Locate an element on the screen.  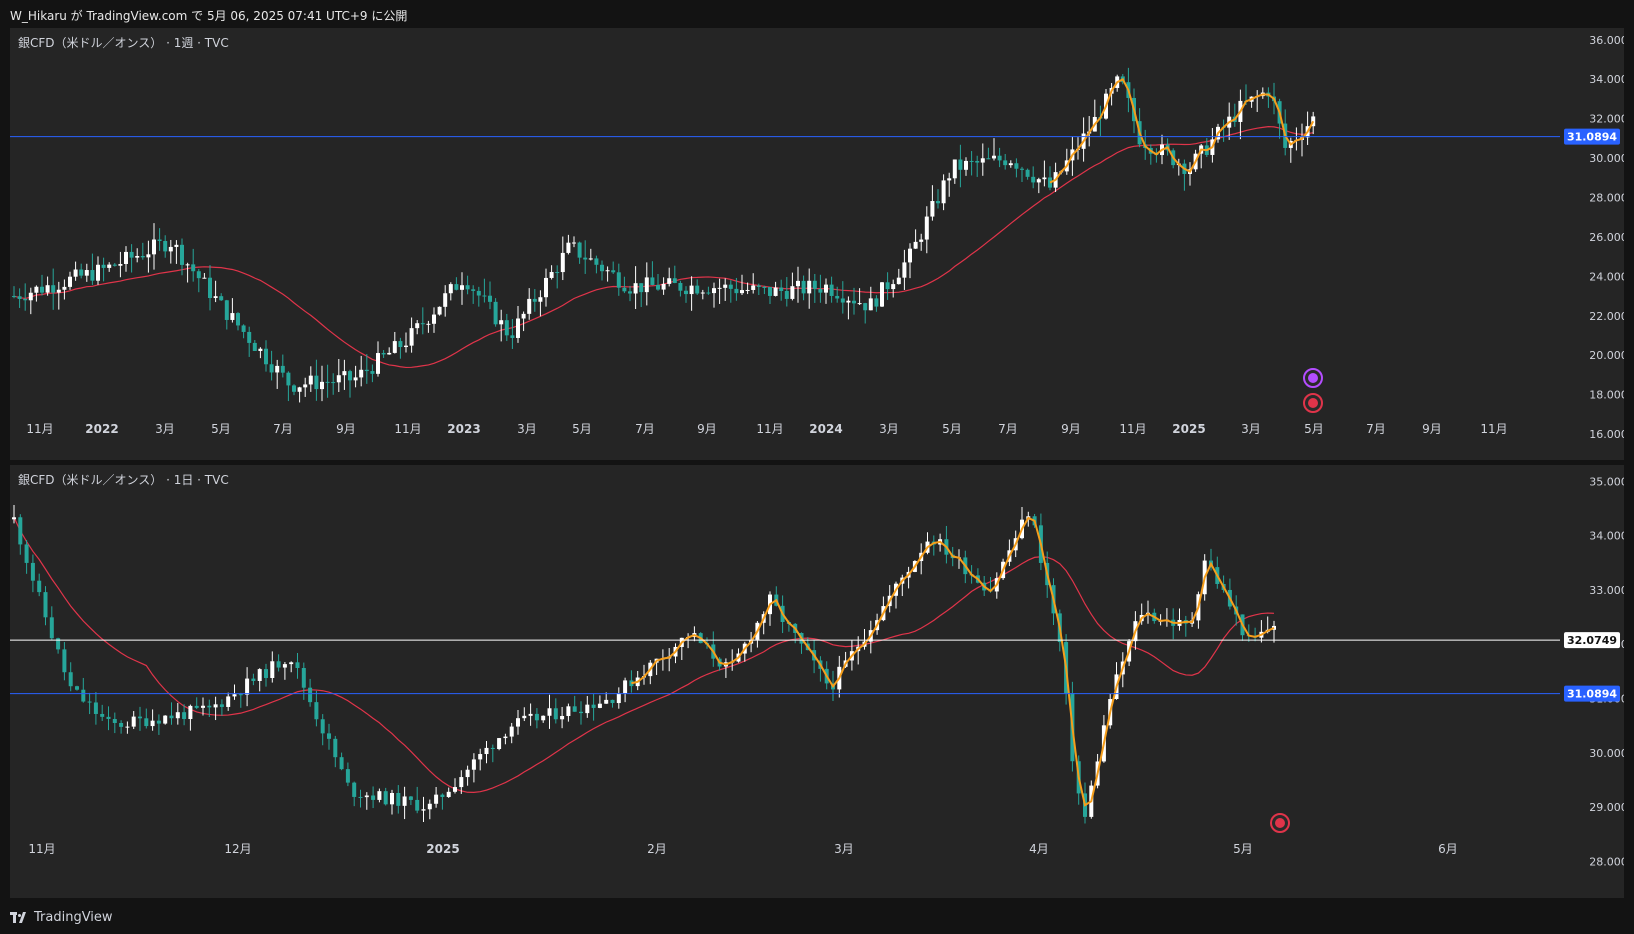
daily-legend: 銀CFD（米ドル／オンス） · 1日 · TVC is located at coordinates (123, 480).